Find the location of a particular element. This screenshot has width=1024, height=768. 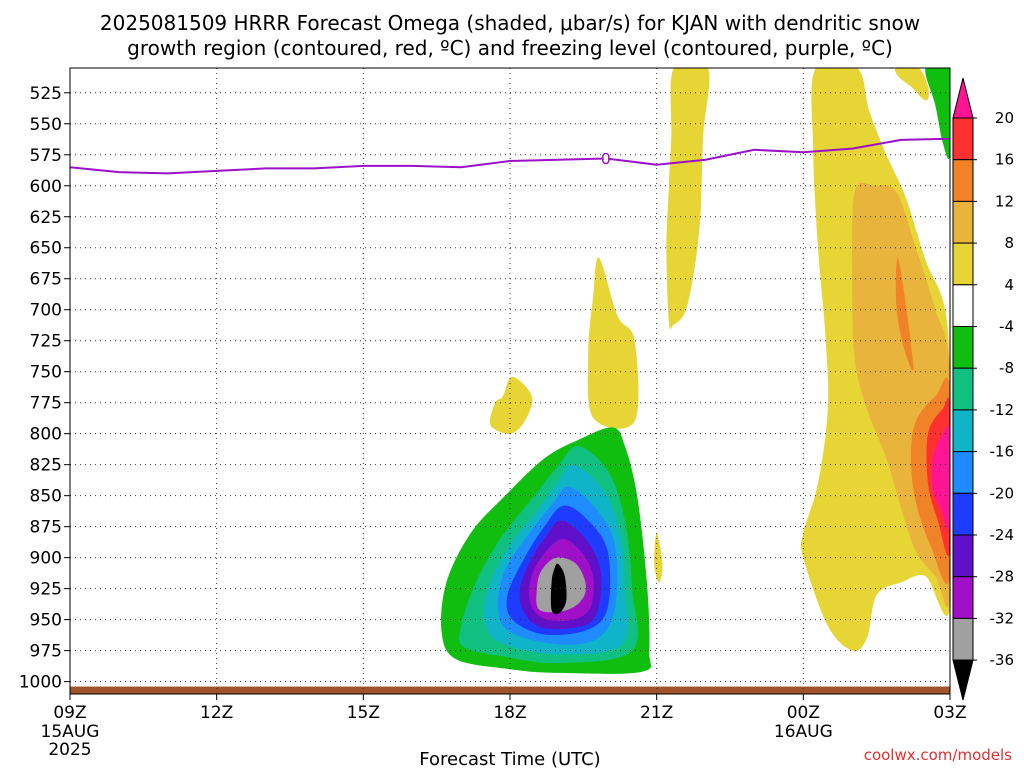

colorbar-top-arrow is located at coordinates (963, 98).